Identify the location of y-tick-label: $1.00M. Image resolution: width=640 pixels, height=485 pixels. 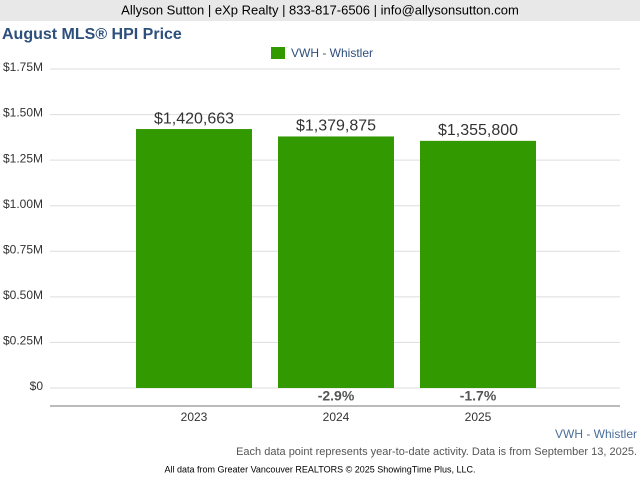
(23, 204).